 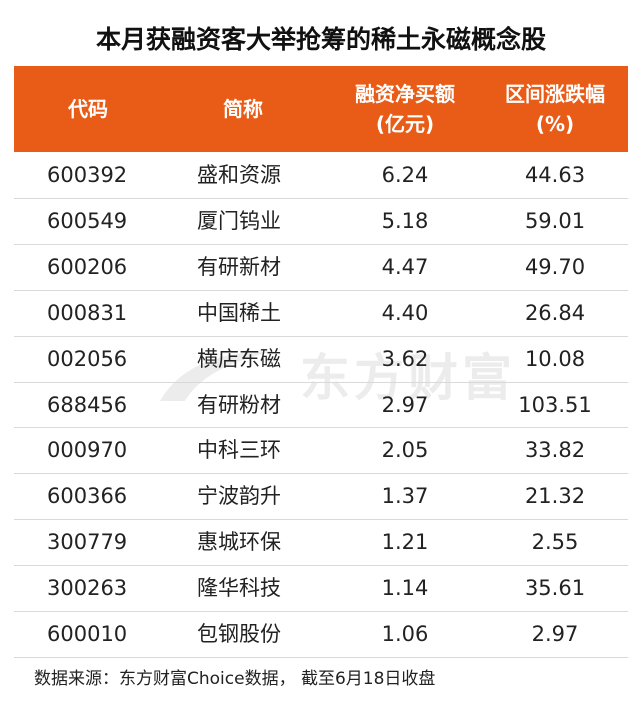 I want to click on table-cell: 包钢股份, so click(x=239, y=634).